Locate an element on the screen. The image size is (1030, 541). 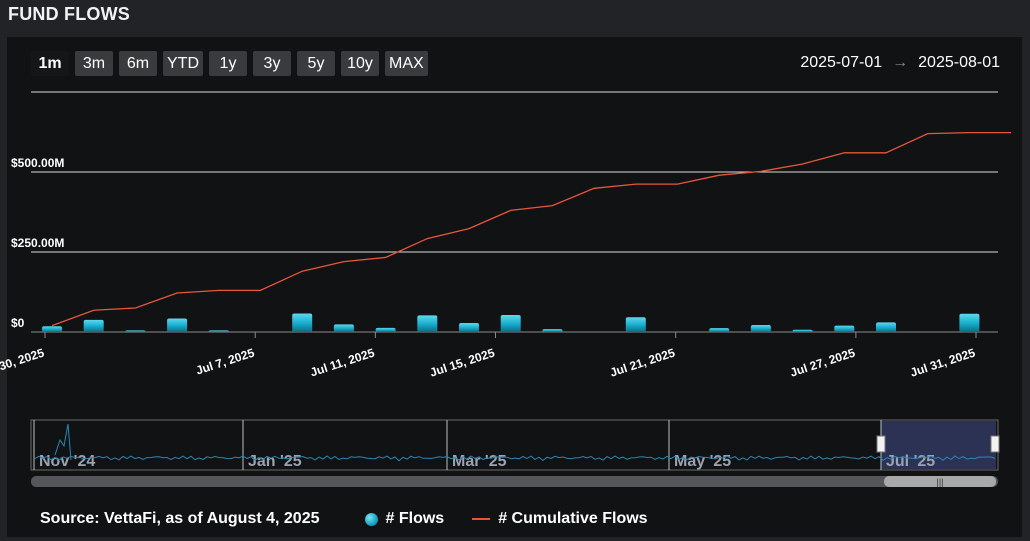
grip-icon: ||| is located at coordinates (939, 482).